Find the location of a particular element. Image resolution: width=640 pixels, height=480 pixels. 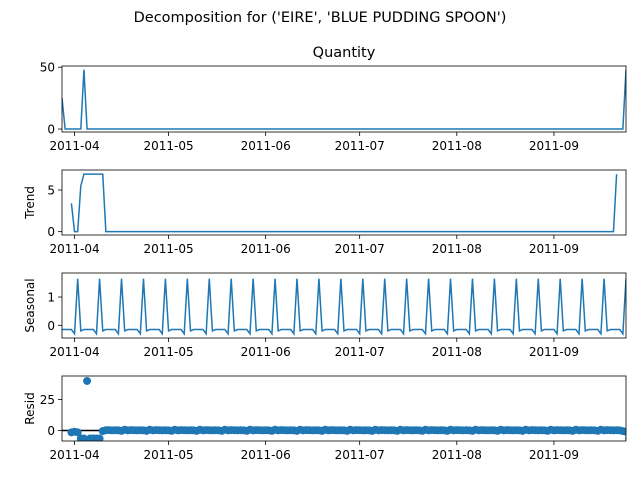

trend-xtick-label: 2011-09 is located at coordinates (554, 249).